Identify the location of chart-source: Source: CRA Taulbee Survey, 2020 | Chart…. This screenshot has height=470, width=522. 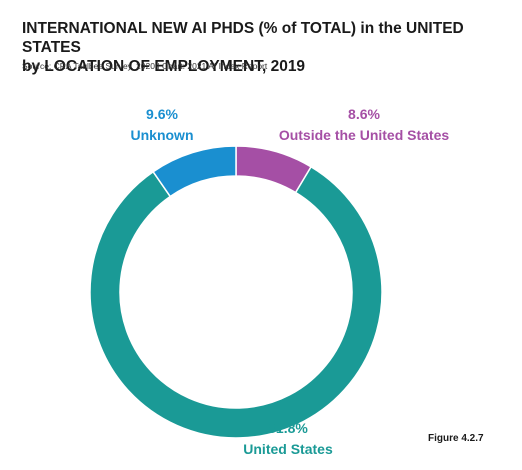
(145, 66).